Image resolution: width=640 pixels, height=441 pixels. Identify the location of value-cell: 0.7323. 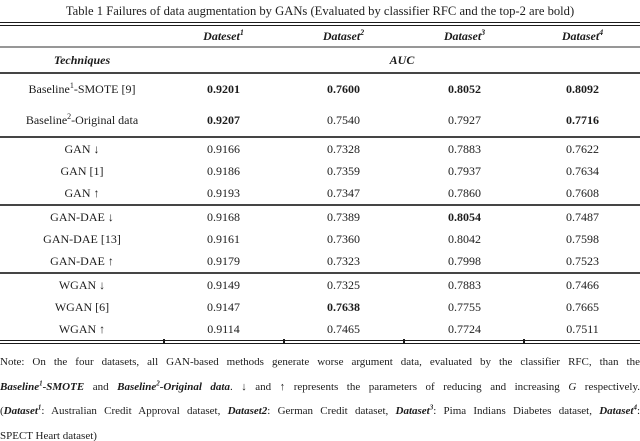
(343, 260).